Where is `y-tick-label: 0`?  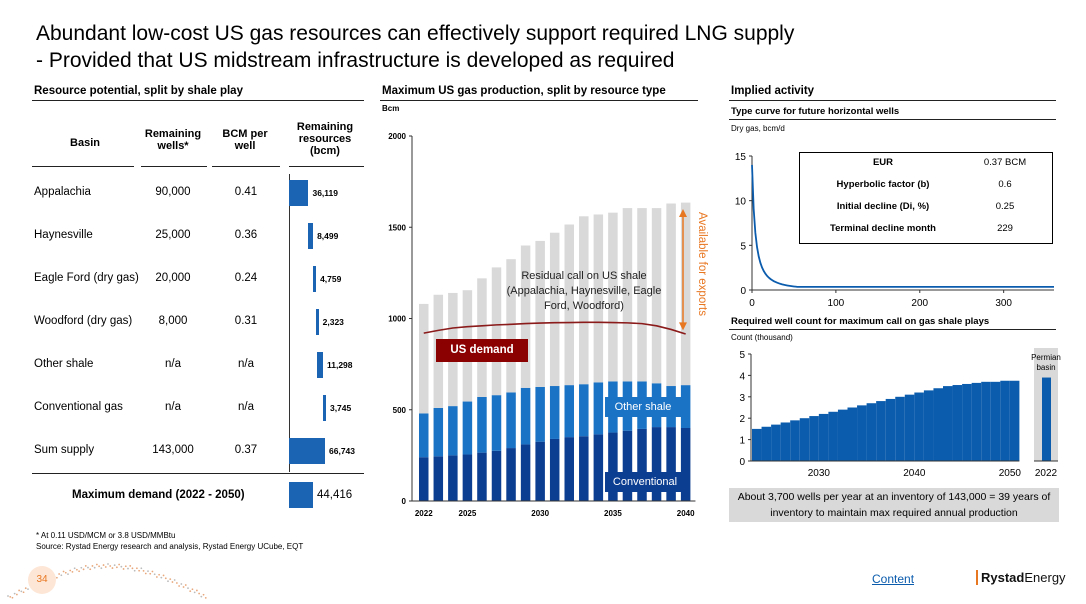
y-tick-label: 0 is located at coordinates (742, 462).